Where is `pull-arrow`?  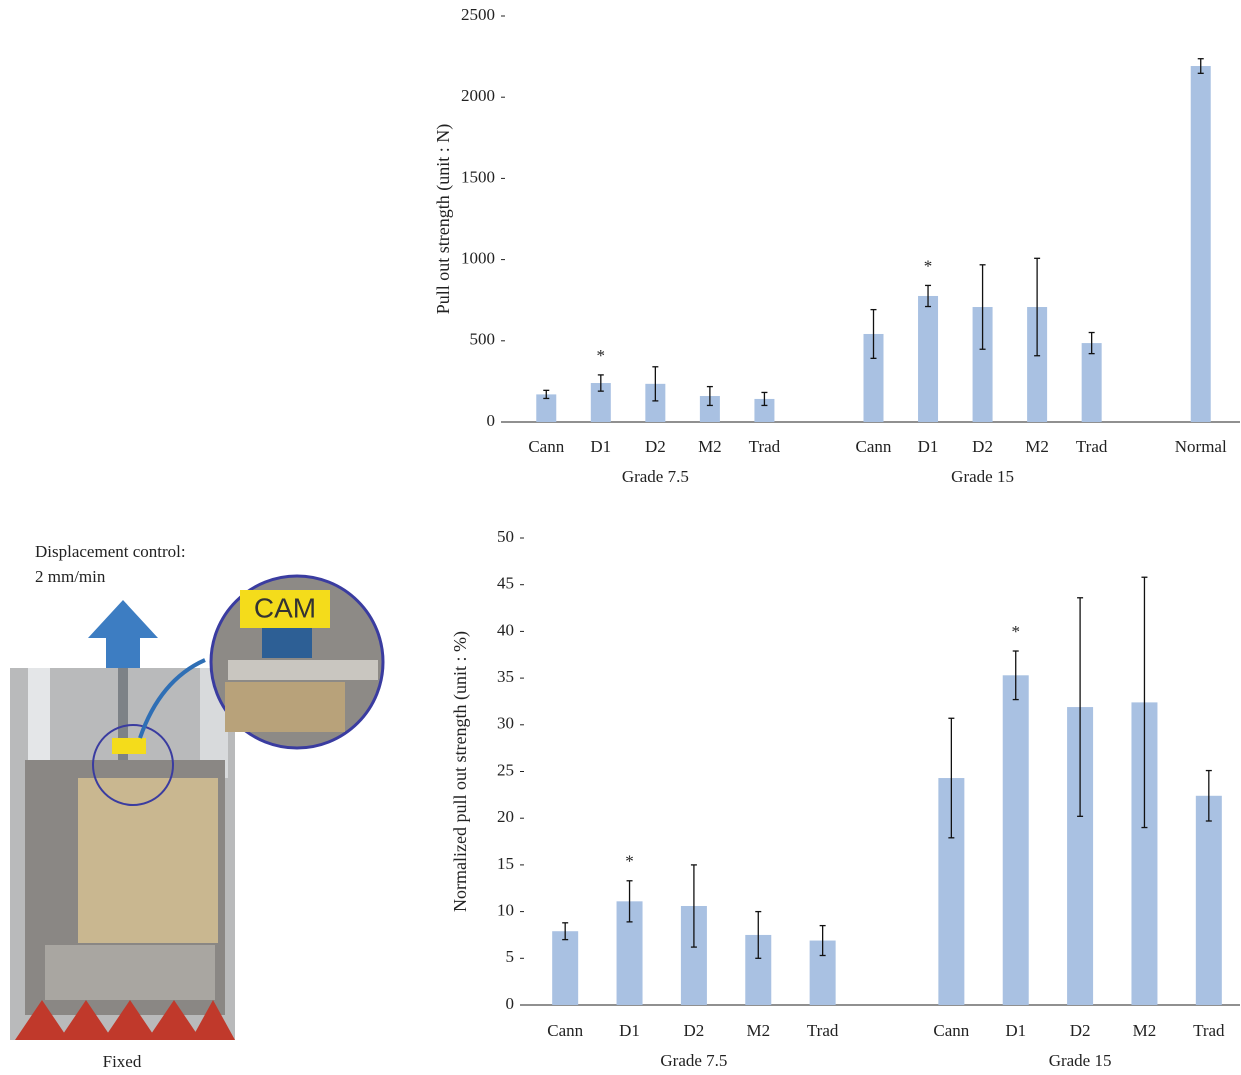
pull-arrow is located at coordinates (123, 634).